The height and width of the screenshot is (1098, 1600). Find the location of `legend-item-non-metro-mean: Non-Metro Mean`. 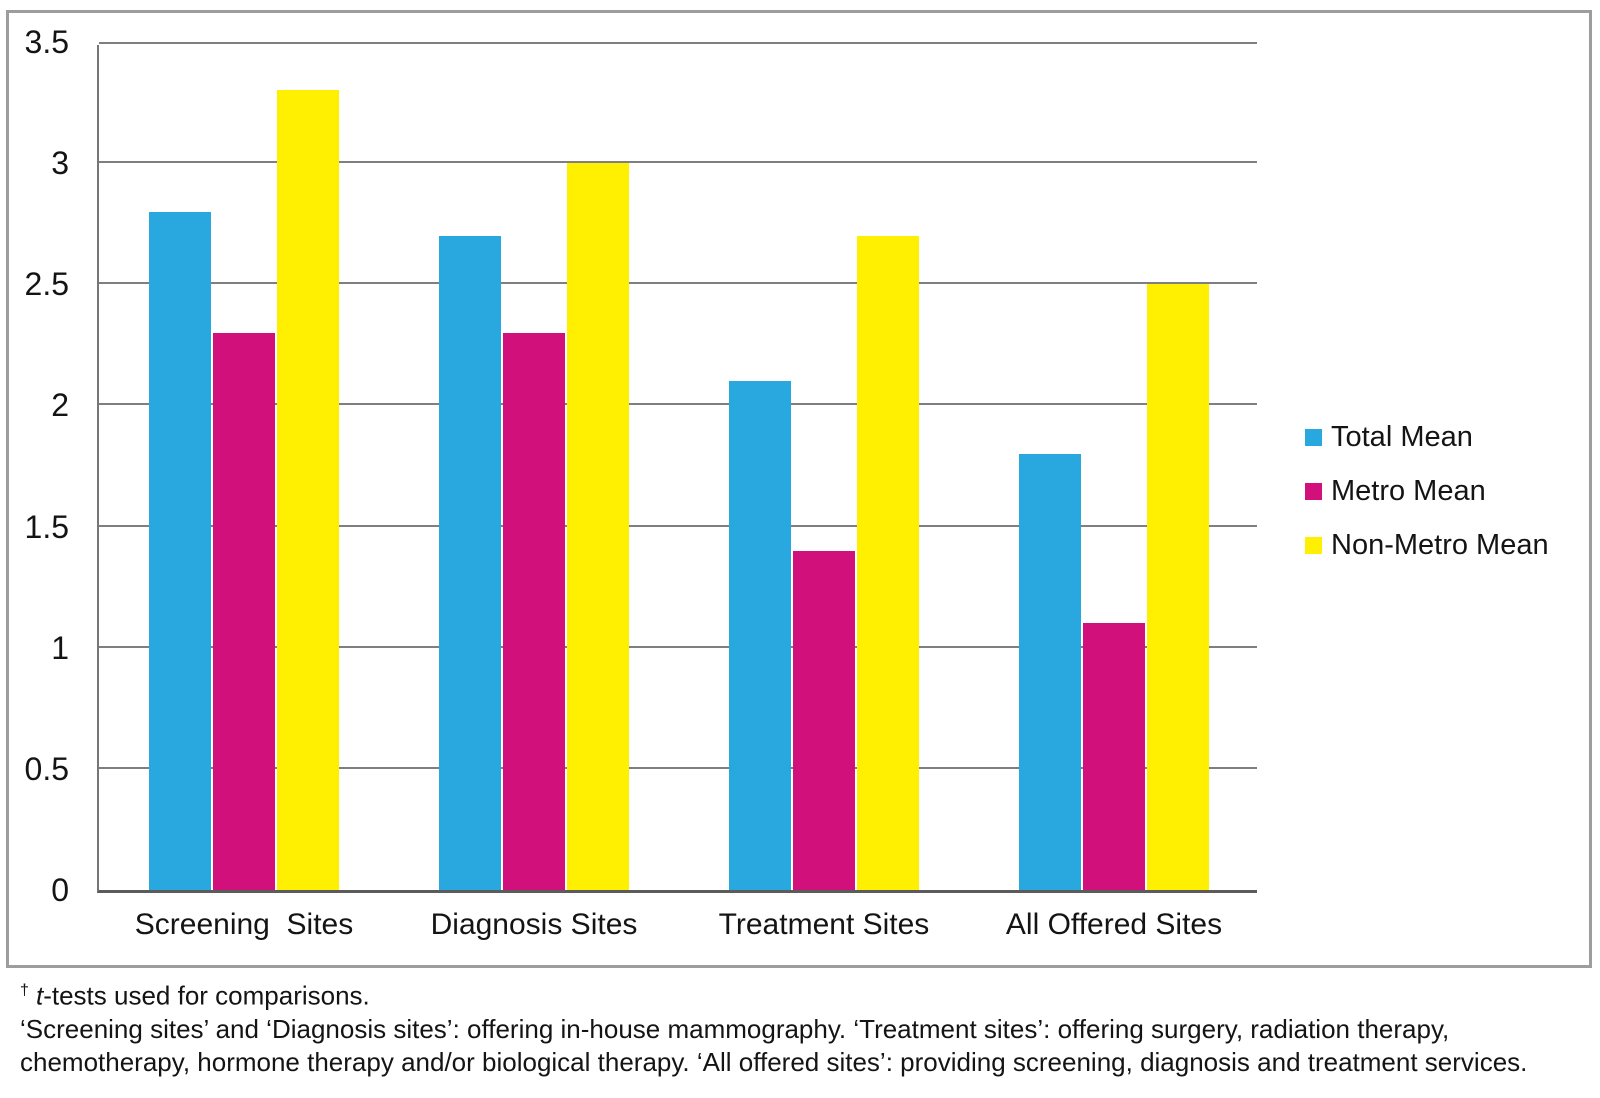

legend-item-non-metro-mean: Non-Metro Mean is located at coordinates (1427, 545).